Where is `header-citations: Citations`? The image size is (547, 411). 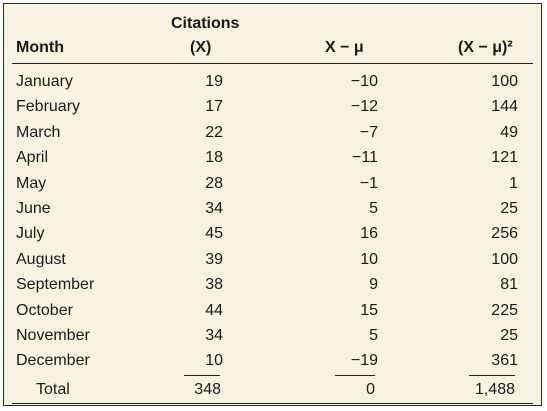
header-citations: Citations is located at coordinates (205, 23).